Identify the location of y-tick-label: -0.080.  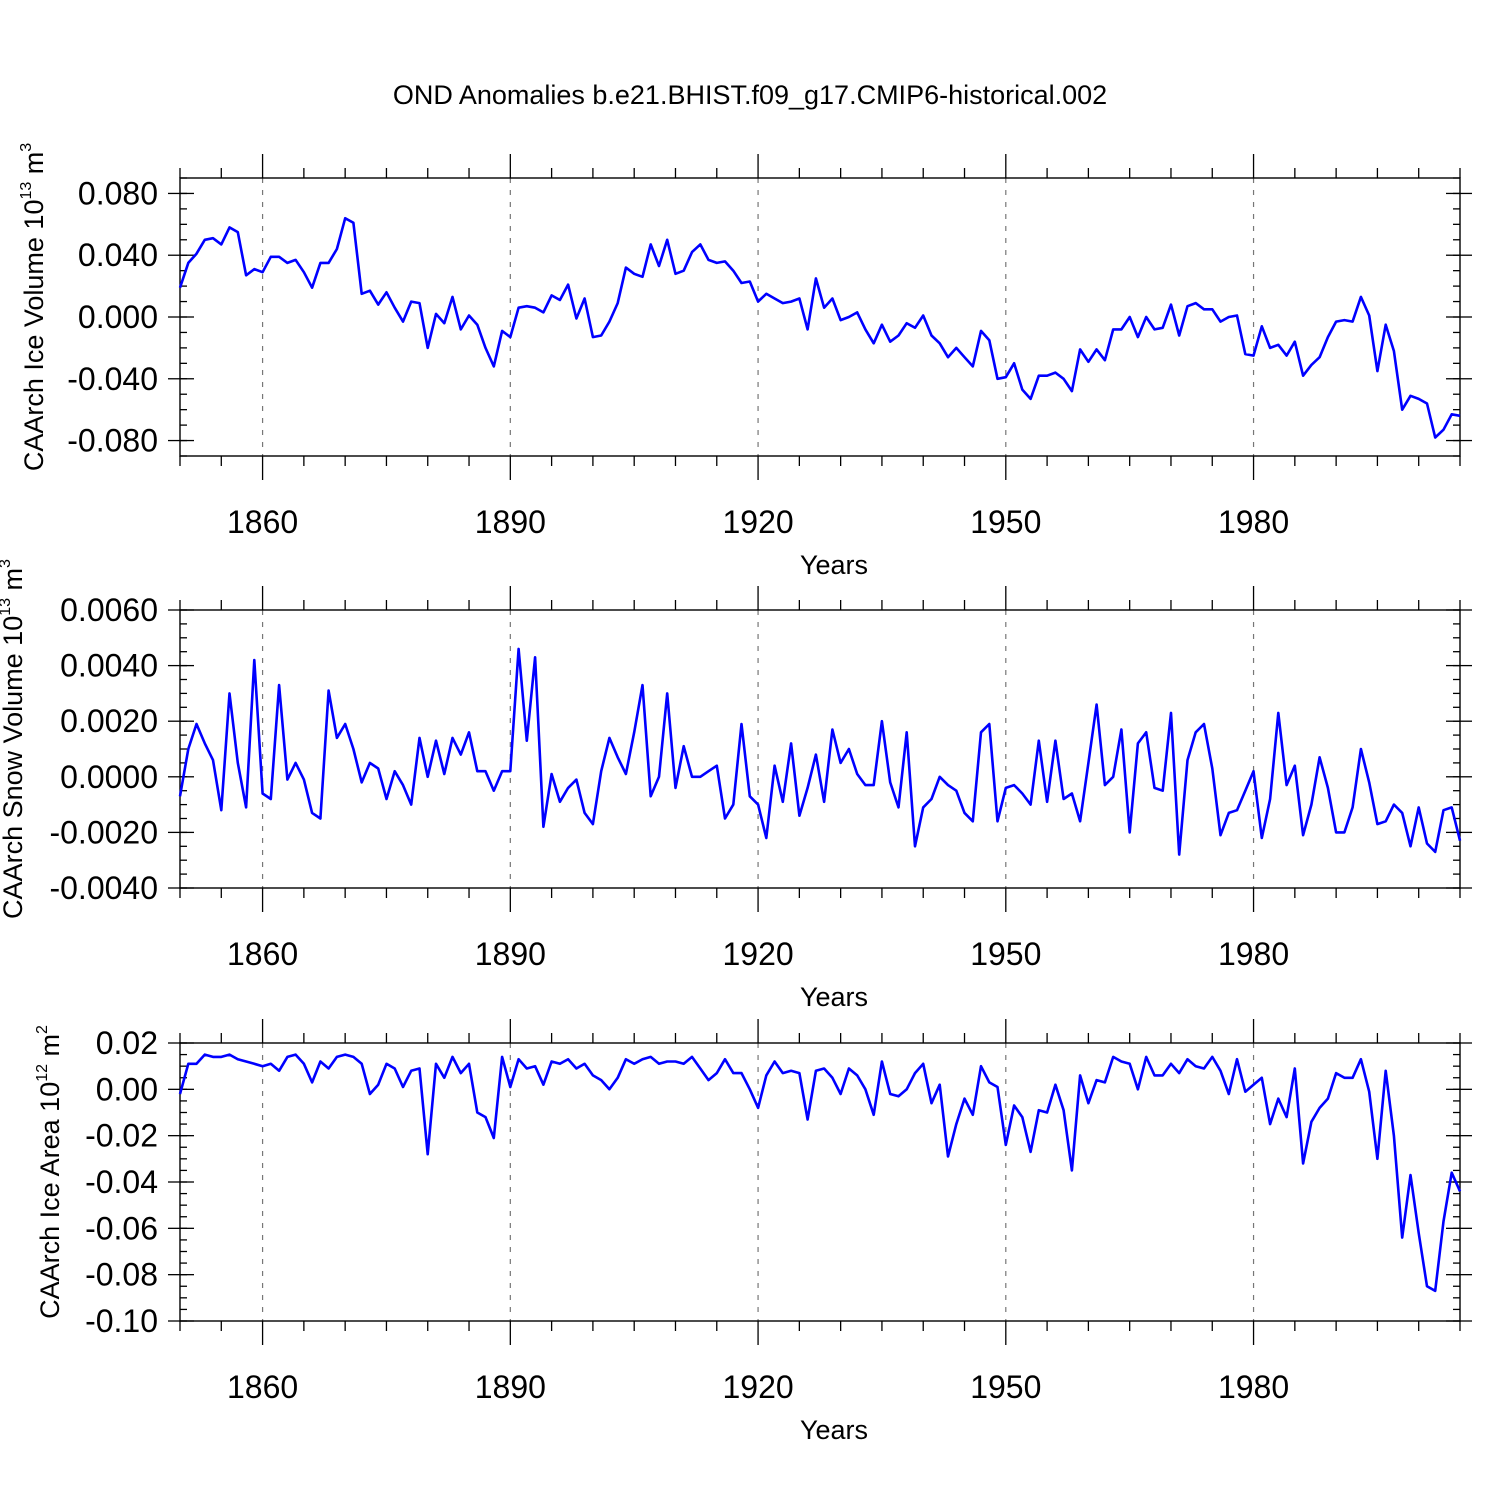
(112, 441).